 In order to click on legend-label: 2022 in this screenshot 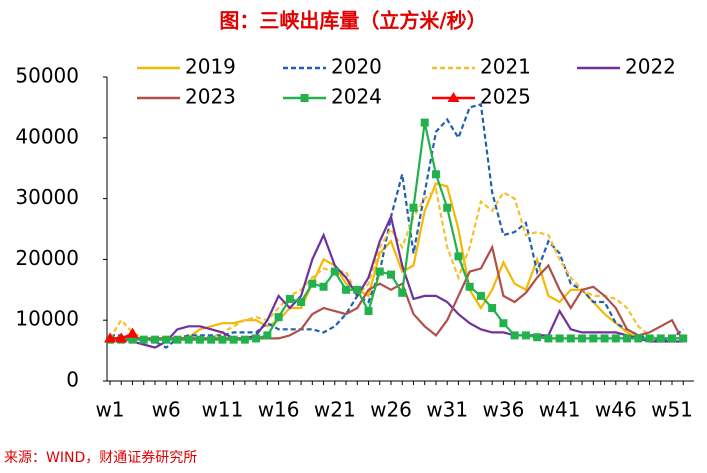, I will do `click(650, 67)`.